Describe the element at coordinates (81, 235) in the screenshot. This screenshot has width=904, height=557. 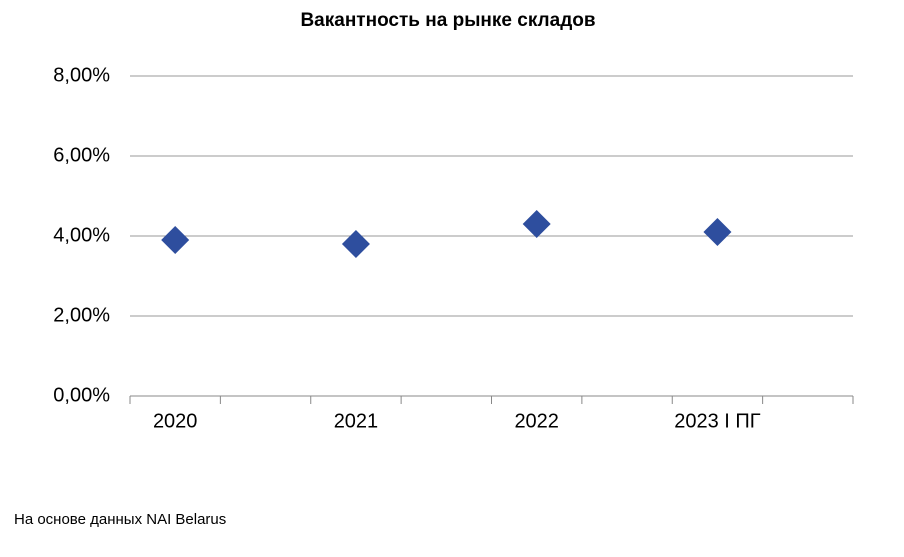
I see `y-tick-label: 4,00%` at that location.